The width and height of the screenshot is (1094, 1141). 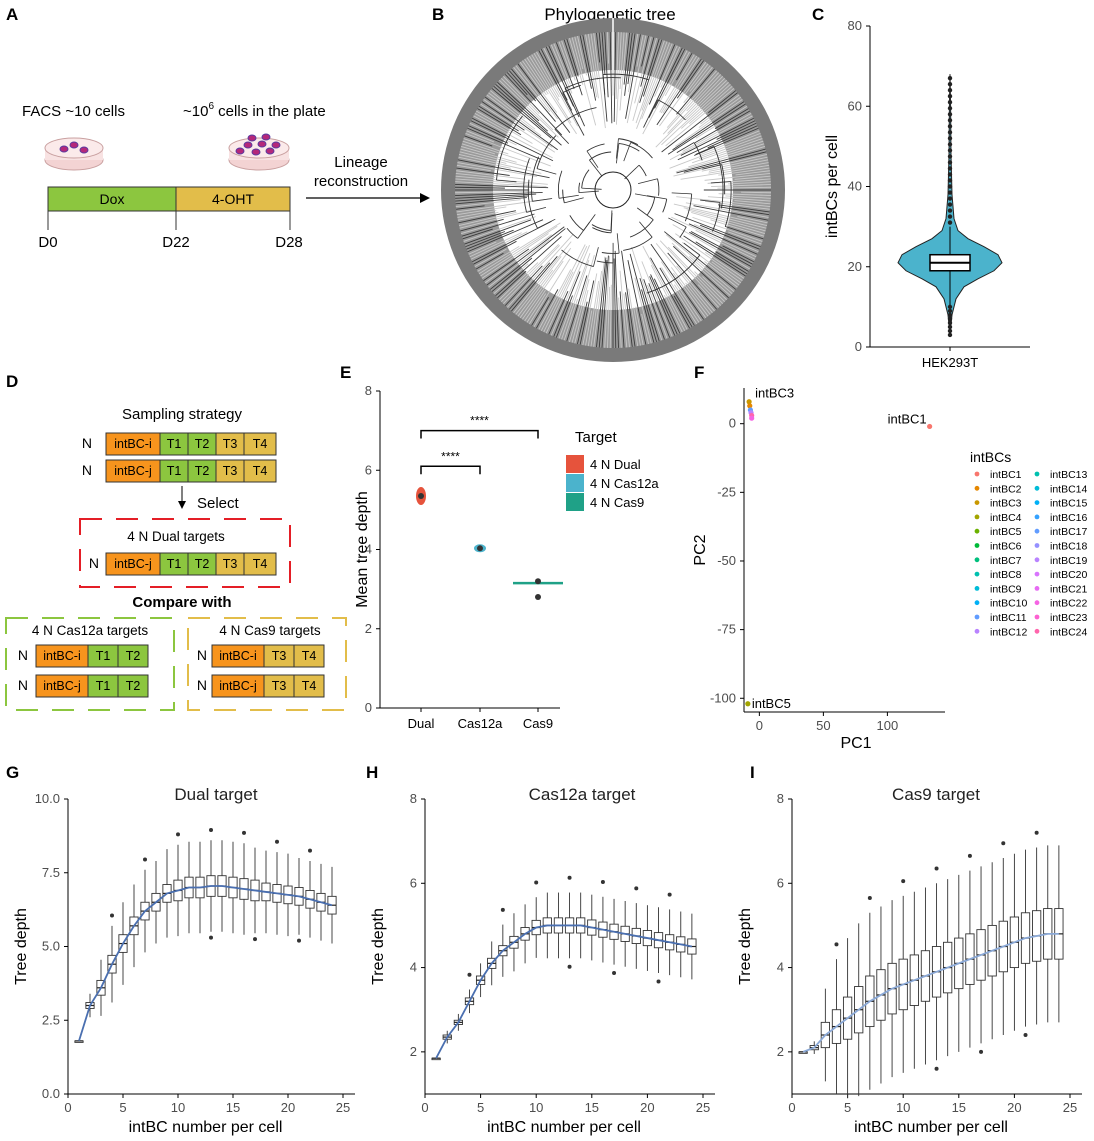 I want to click on y-tick-label: 8, so click(x=780, y=798).